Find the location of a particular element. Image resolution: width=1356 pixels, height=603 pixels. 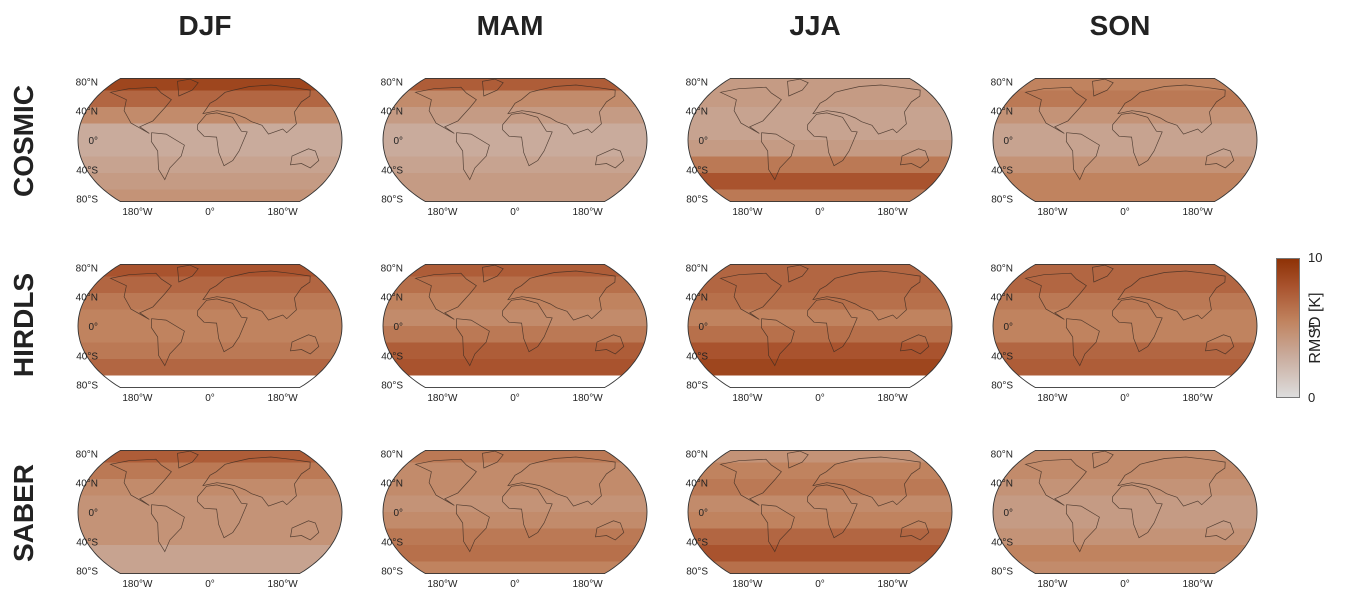

map-panel-saber-djf: 80°N 40°N 0° 40°S 80°S 180°W 0° 180°W is located at coordinates (210, 513).